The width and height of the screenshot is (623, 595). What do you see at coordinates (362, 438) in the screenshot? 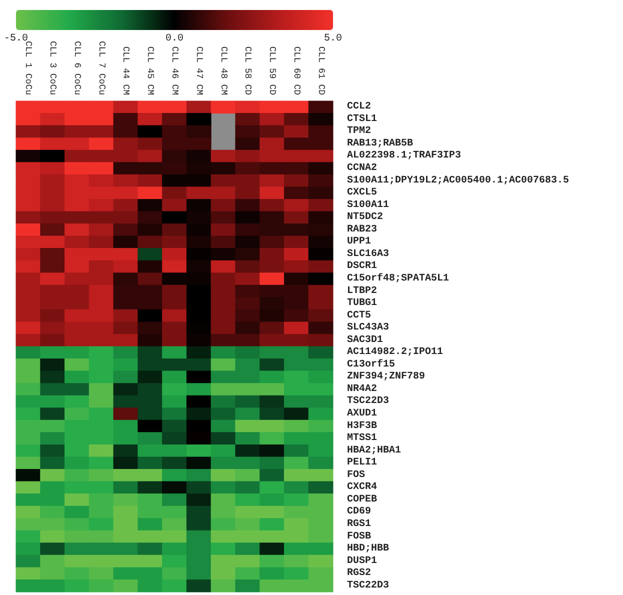
I see `y-tick-label: MTSS1` at bounding box center [362, 438].